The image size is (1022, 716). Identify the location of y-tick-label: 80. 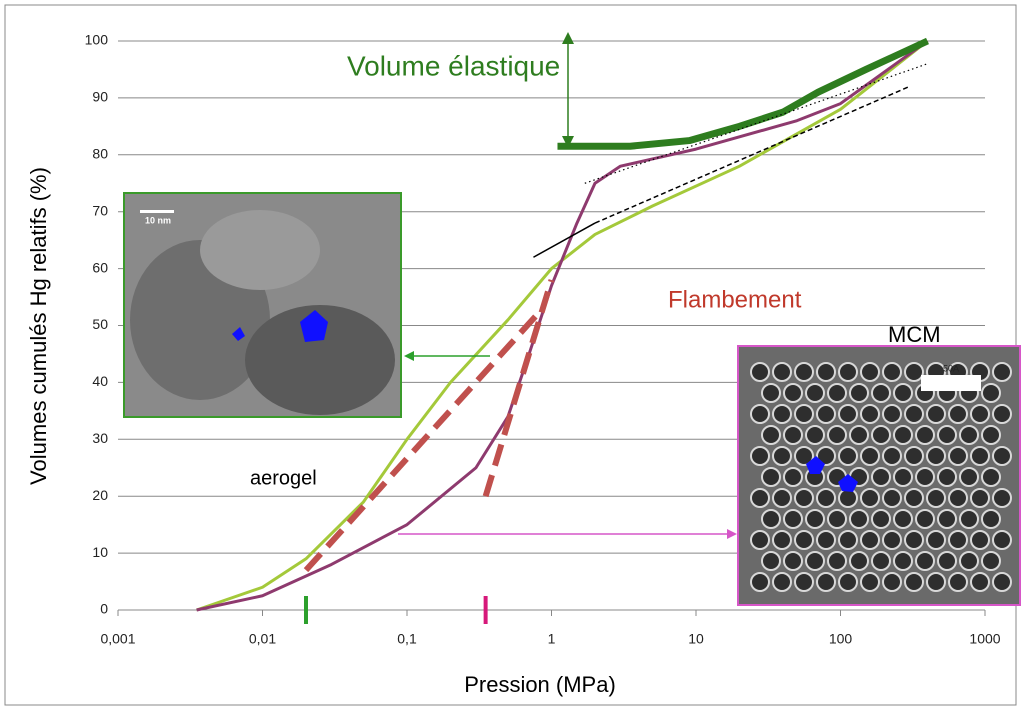
(100, 154).